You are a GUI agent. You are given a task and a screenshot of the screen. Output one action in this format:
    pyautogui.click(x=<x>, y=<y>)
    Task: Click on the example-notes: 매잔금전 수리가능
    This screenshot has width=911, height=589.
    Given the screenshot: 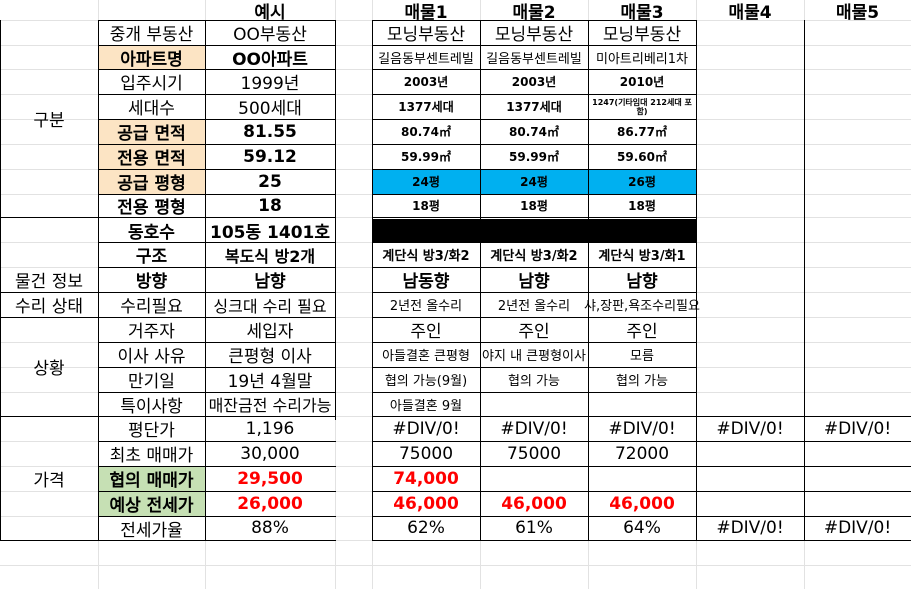 What is the action you would take?
    pyautogui.click(x=270, y=405)
    